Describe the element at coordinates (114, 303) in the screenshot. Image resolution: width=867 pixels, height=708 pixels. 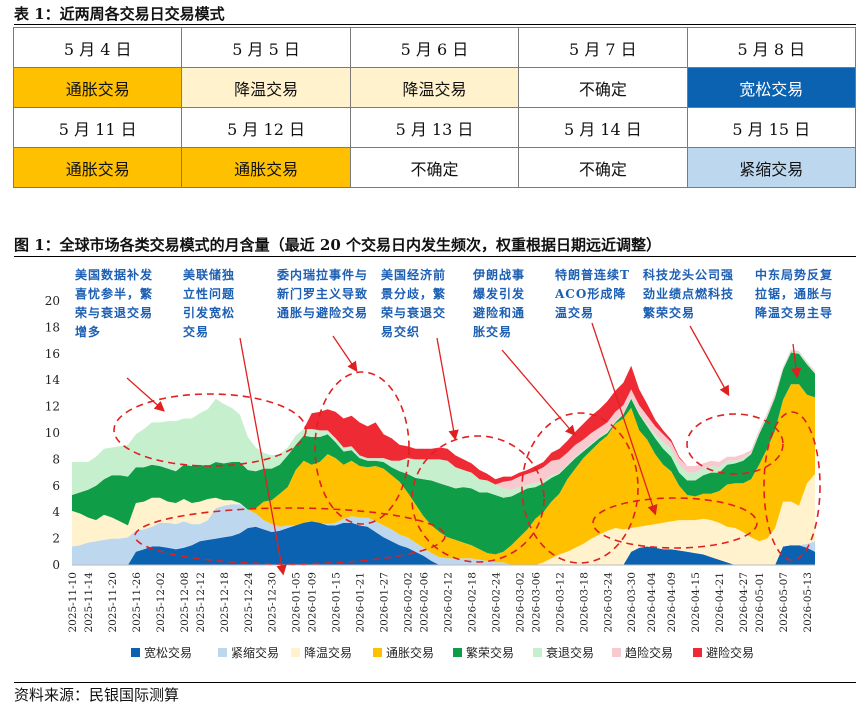
I see `annotation-label: 美国数据补发喜忧参半，繁荣与衰退交易增多` at that location.